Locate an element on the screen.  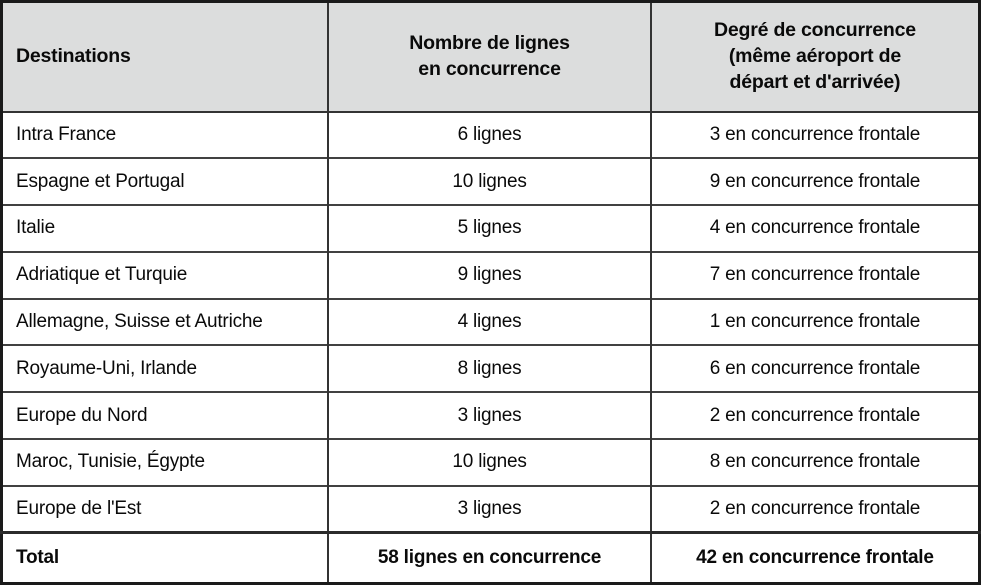
cell-destination: Maroc, Tunisie, Égypte is located at coordinates (165, 461).